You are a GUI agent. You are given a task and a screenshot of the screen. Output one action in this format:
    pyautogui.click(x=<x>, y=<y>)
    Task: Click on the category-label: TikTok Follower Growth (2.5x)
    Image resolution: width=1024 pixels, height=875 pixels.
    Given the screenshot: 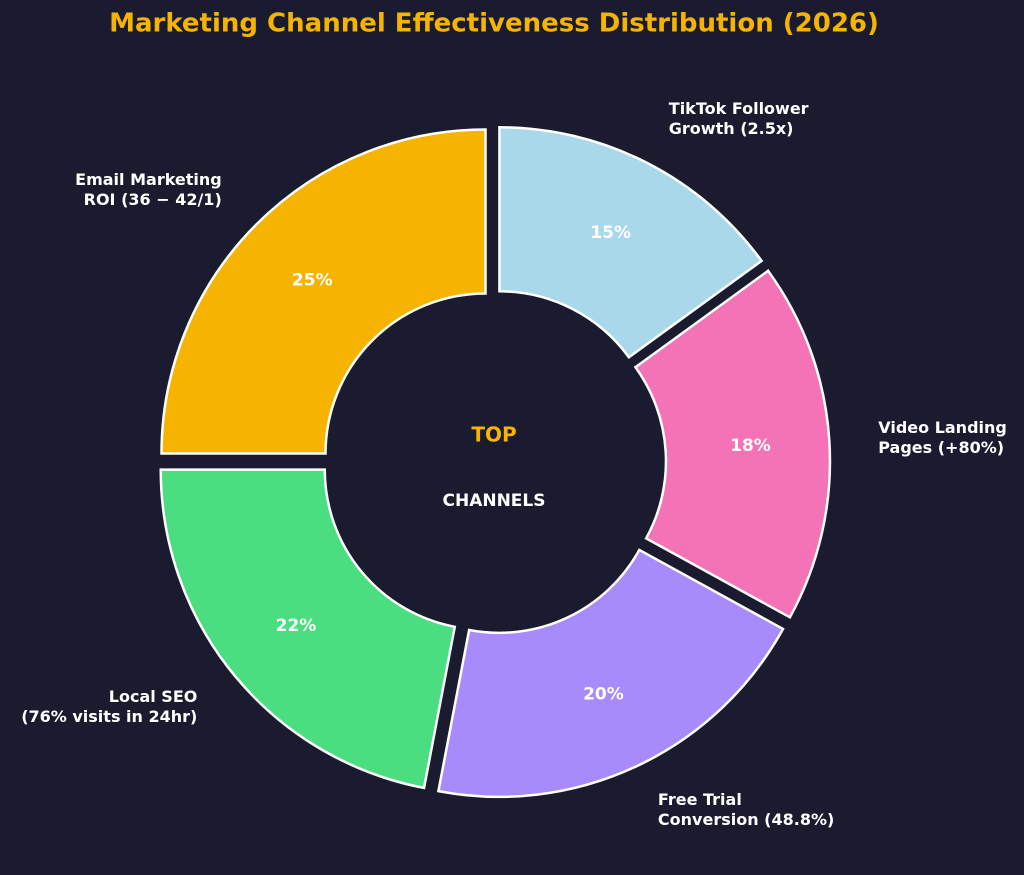 What is the action you would take?
    pyautogui.click(x=738, y=118)
    